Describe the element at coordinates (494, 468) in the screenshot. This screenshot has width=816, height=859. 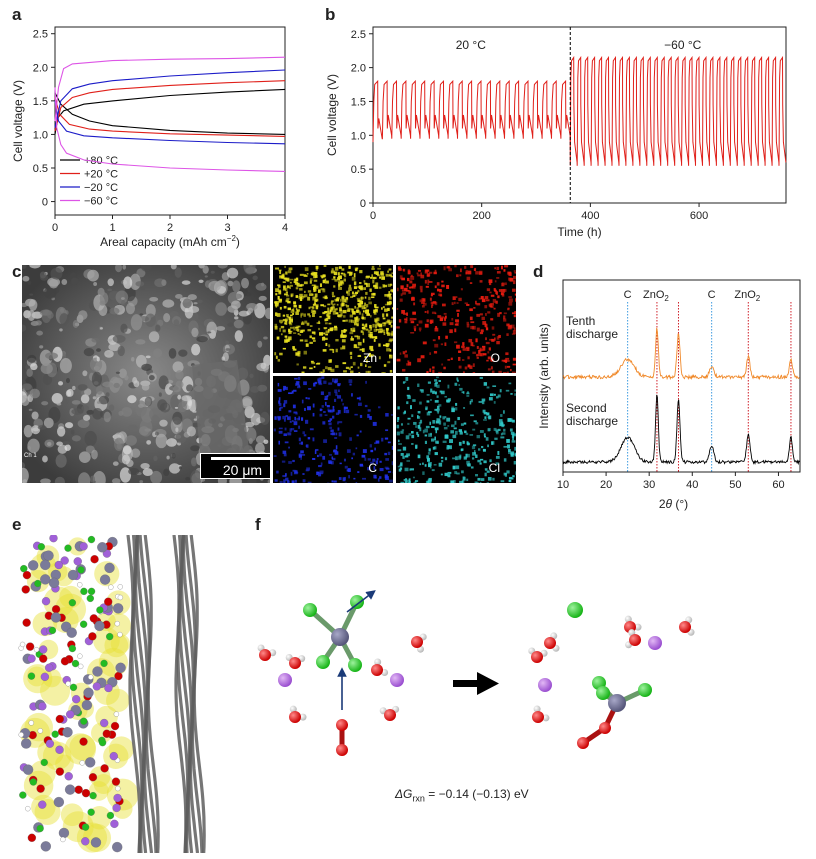
I see `eds-map-cl-label: Cl` at that location.